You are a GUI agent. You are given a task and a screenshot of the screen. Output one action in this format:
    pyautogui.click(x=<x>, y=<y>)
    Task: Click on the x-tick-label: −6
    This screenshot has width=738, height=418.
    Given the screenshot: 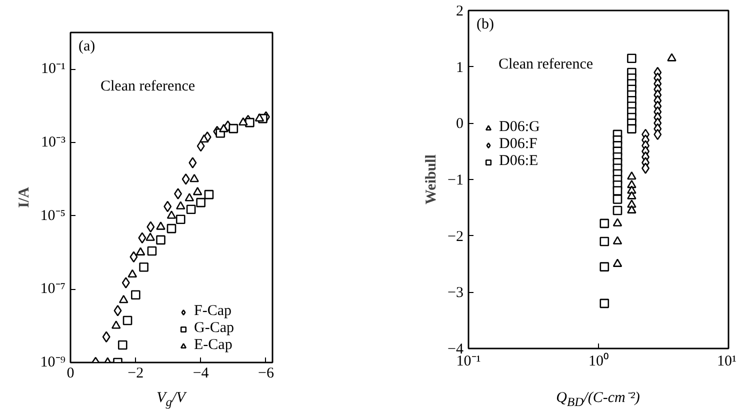 What is the action you would take?
    pyautogui.click(x=266, y=374)
    